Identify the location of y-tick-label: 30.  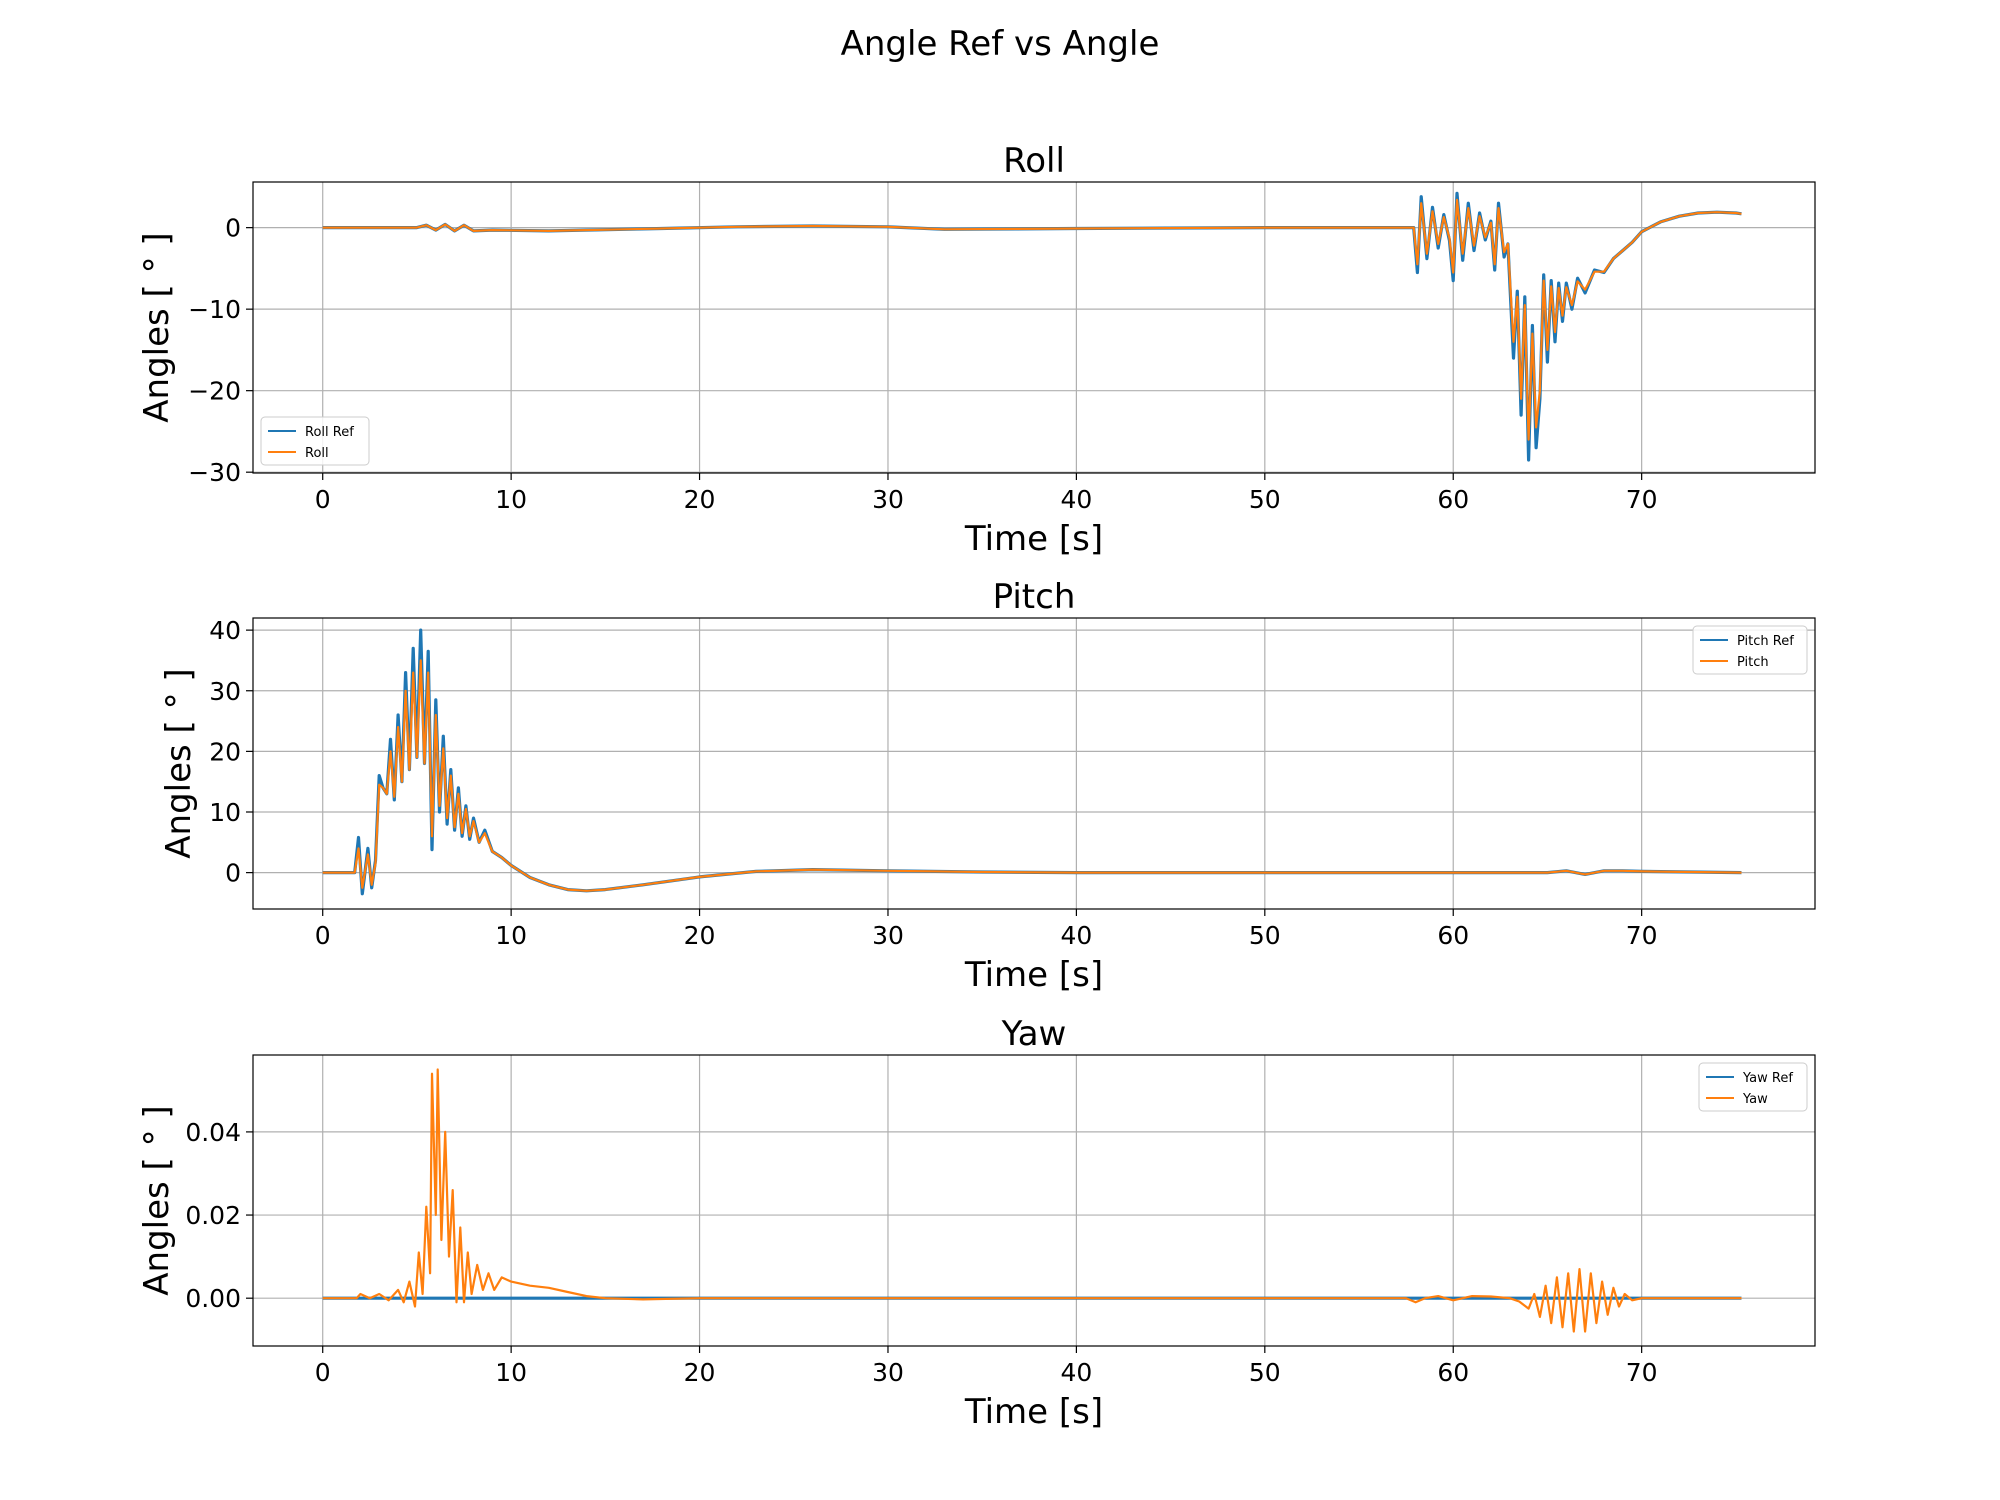
(225, 691).